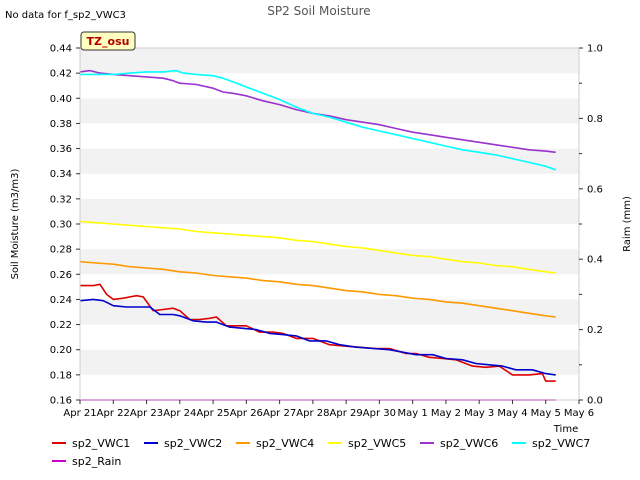 The width and height of the screenshot is (640, 480). Describe the element at coordinates (61, 149) in the screenshot. I see `y-tick-label: 0.36` at that location.